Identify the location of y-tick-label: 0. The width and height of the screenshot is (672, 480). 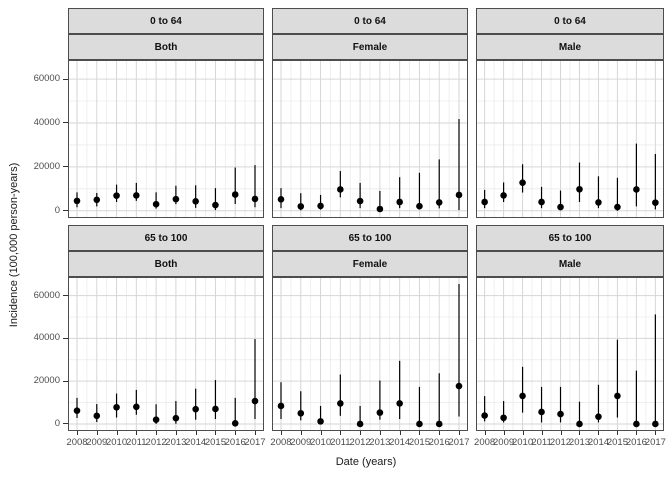
(57, 423).